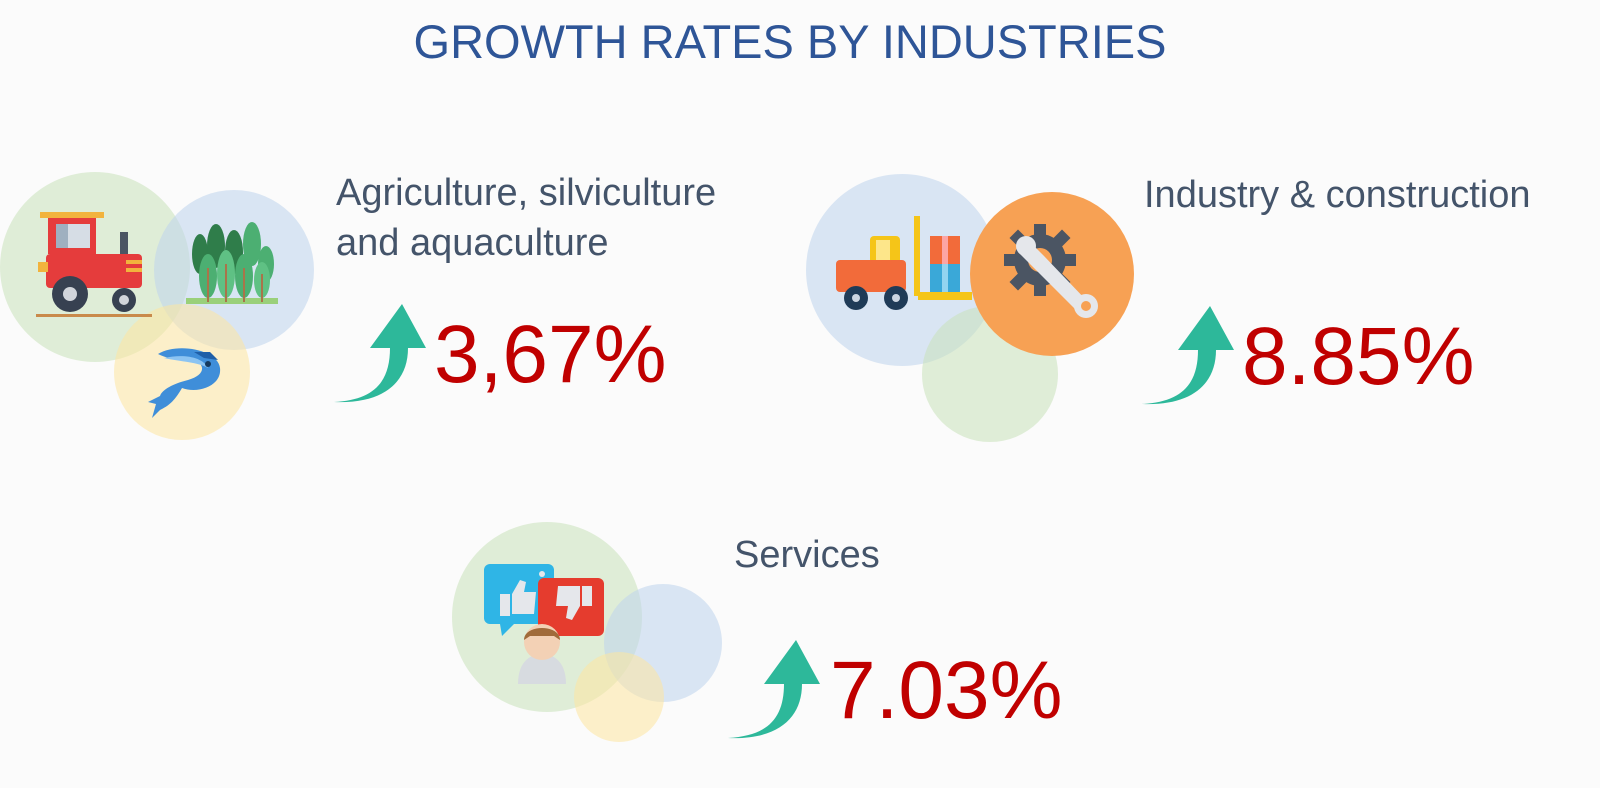 The height and width of the screenshot is (788, 1600). What do you see at coordinates (526, 193) in the screenshot?
I see `industry-label-line1: Agriculture, silviculture` at bounding box center [526, 193].